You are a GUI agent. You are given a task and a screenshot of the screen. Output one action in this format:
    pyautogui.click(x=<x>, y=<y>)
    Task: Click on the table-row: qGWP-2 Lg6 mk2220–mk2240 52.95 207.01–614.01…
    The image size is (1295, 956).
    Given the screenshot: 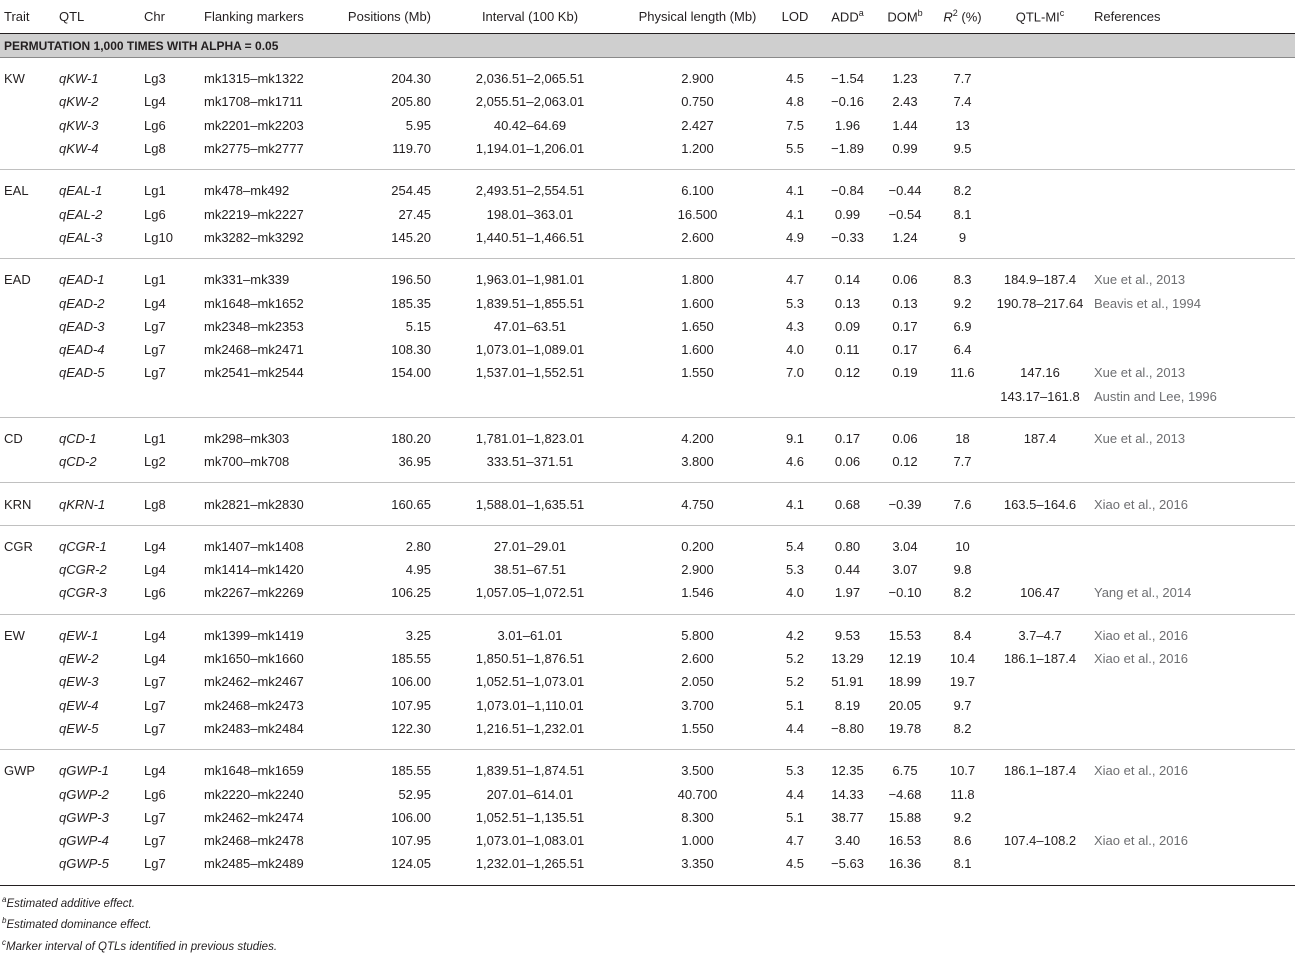 What is the action you would take?
    pyautogui.click(x=647, y=793)
    